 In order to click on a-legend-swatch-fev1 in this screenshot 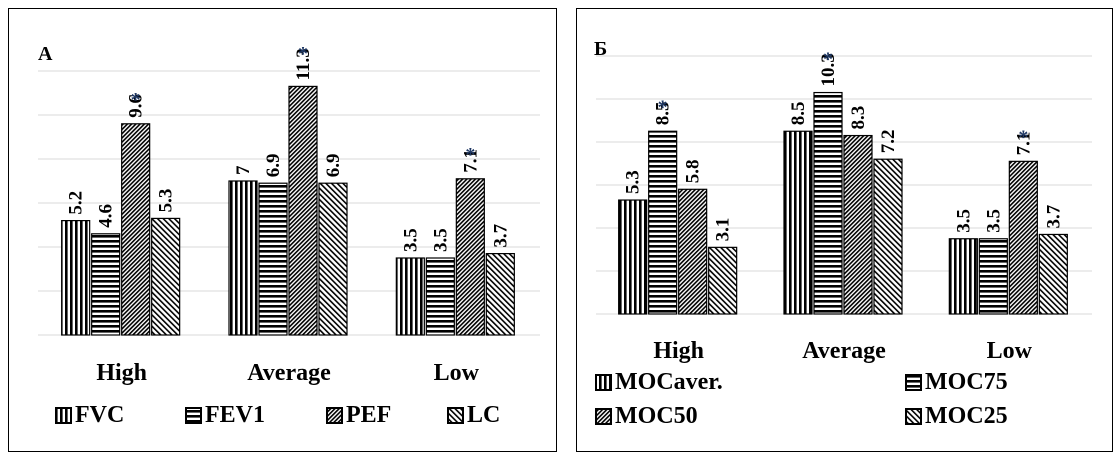, I will do `click(193, 415)`.